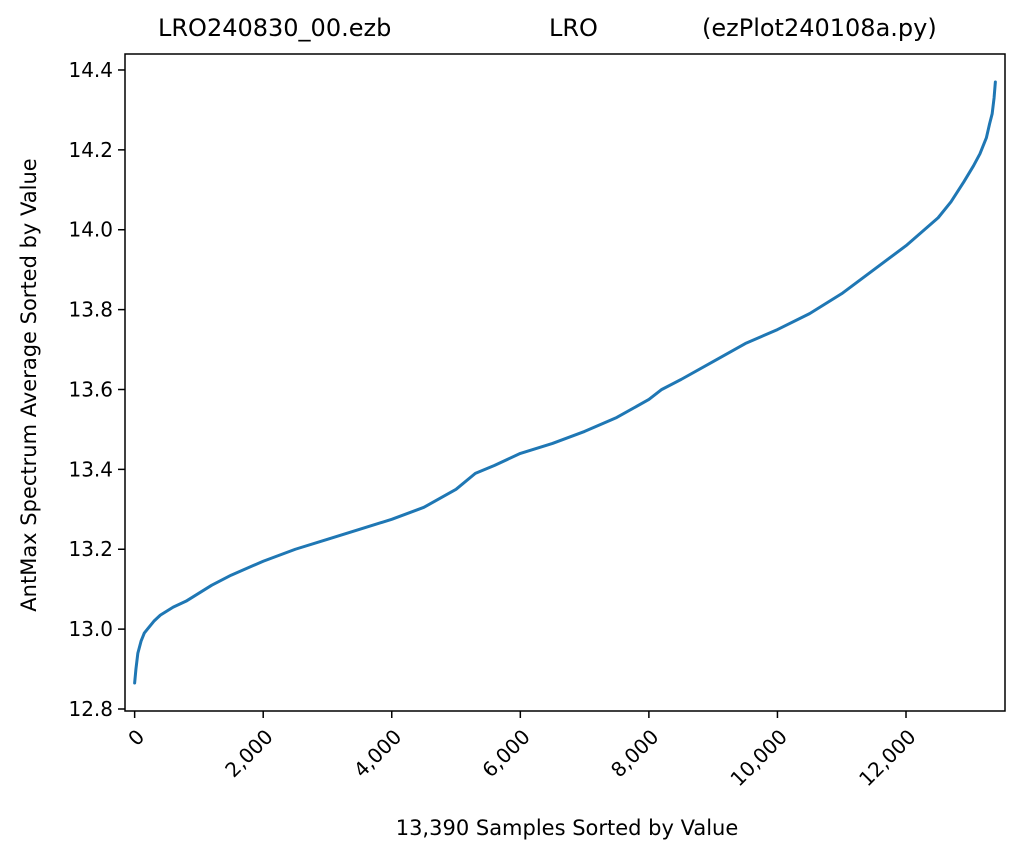  Describe the element at coordinates (136, 738) in the screenshot. I see `x-tick-label: 0` at that location.